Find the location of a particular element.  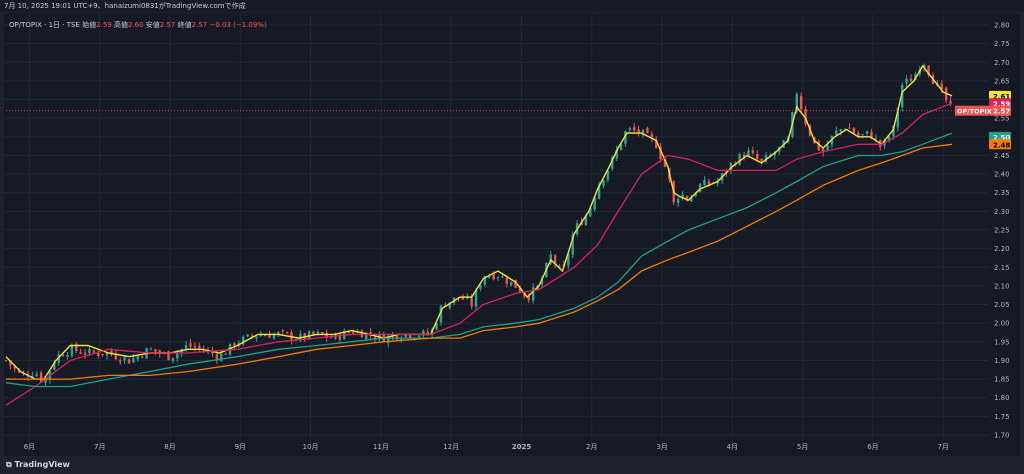

price-tick-label: 2.00 is located at coordinates (1002, 324).